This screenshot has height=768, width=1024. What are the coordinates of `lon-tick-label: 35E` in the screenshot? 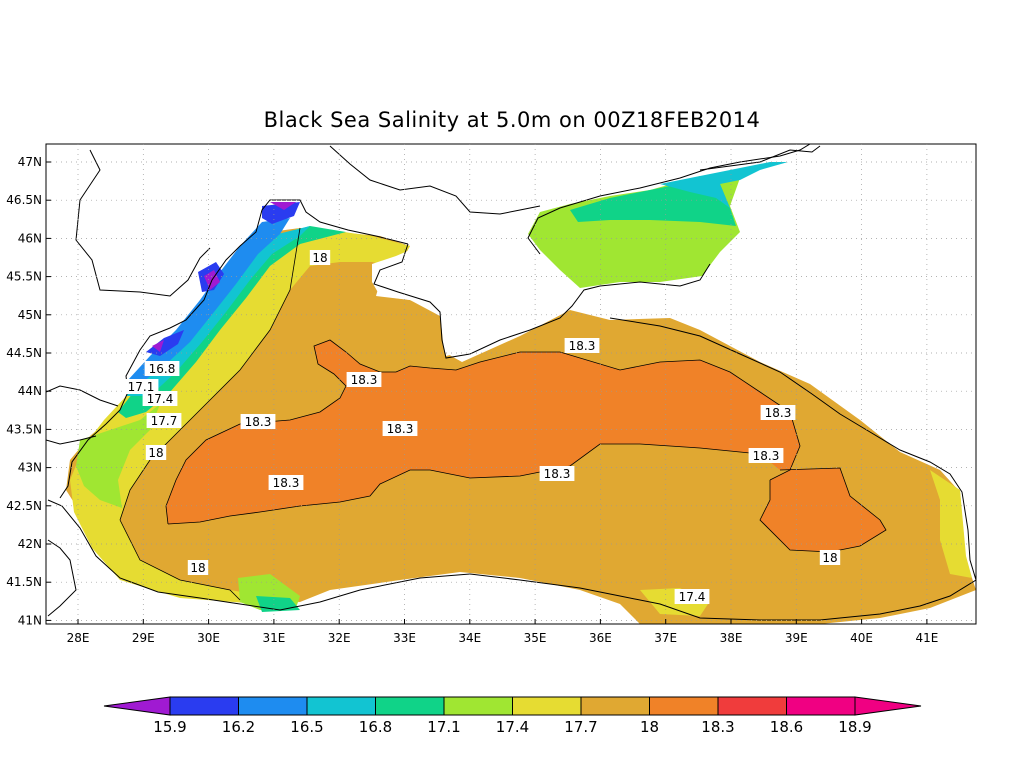 It's located at (535, 638).